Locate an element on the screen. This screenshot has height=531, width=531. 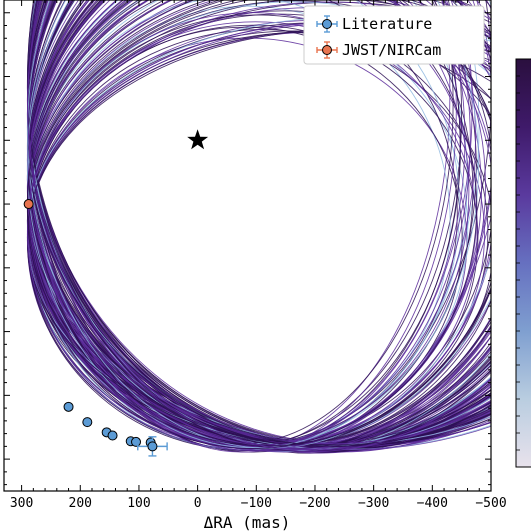
star-marker is located at coordinates (198, 139).